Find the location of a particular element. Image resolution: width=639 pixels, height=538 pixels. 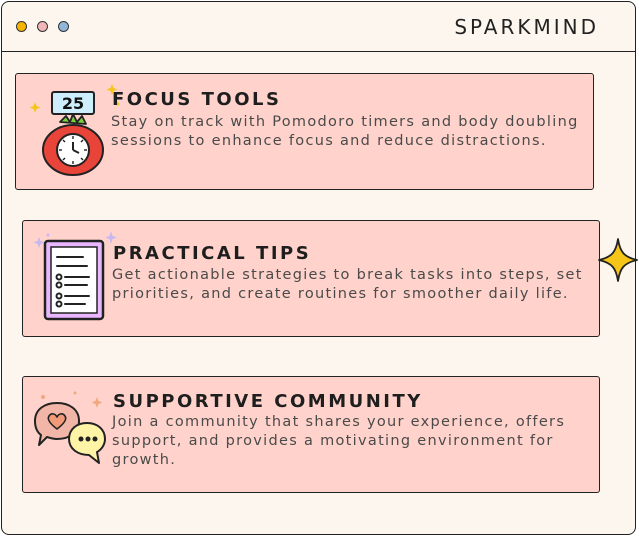

checklist-icon is located at coordinates (72, 277).